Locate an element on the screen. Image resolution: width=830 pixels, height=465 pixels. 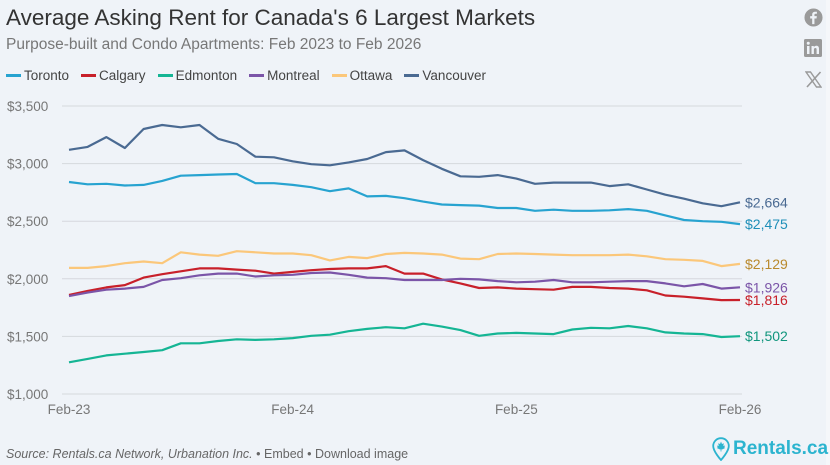
end-label-calgary: $1,816 is located at coordinates (766, 300).